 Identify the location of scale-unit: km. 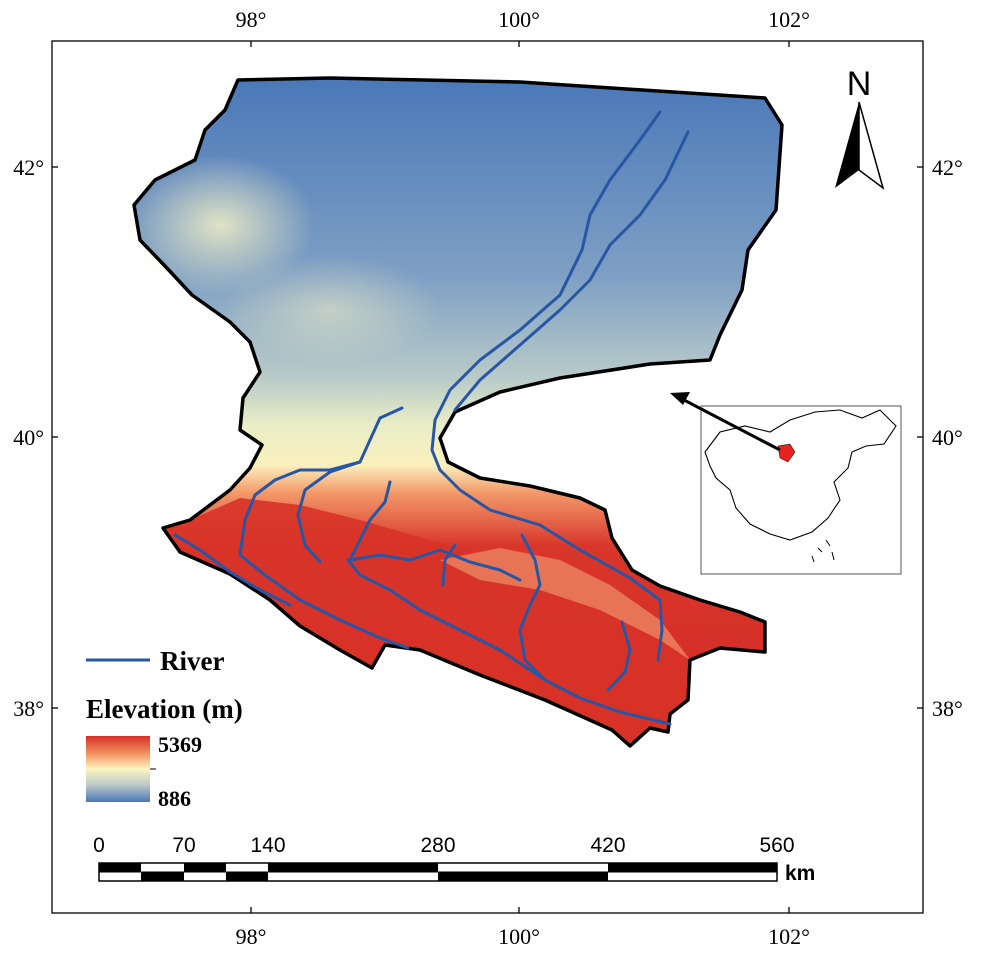
(800, 873).